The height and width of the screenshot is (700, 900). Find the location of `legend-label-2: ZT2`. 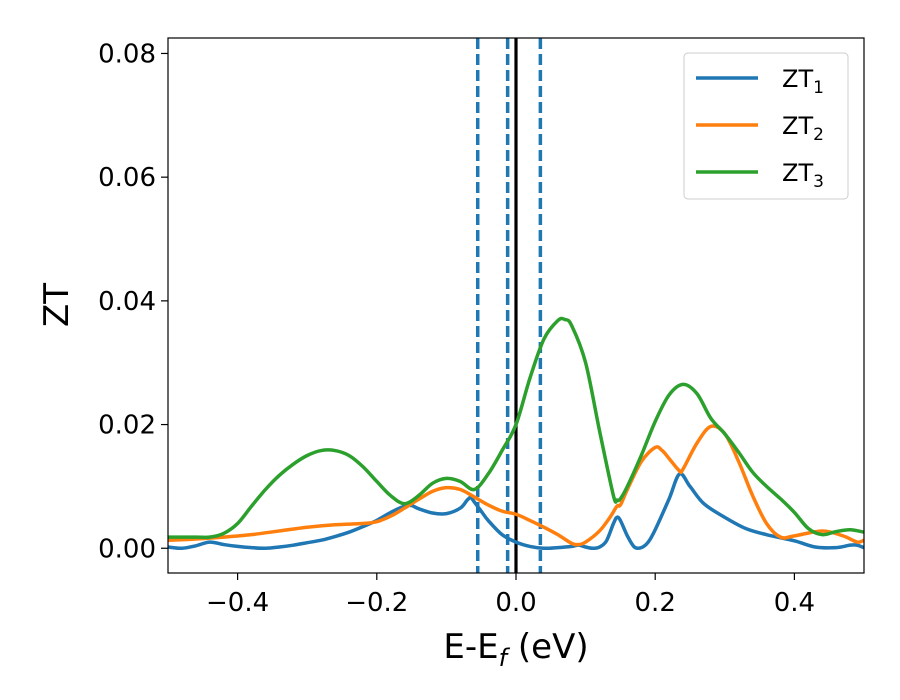

legend-label-2: ZT2 is located at coordinates (803, 128).